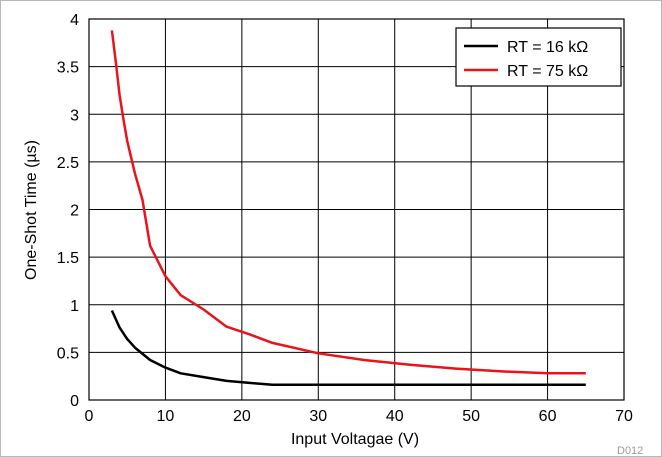  Describe the element at coordinates (624, 416) in the screenshot. I see `x-tick-label: 70` at that location.